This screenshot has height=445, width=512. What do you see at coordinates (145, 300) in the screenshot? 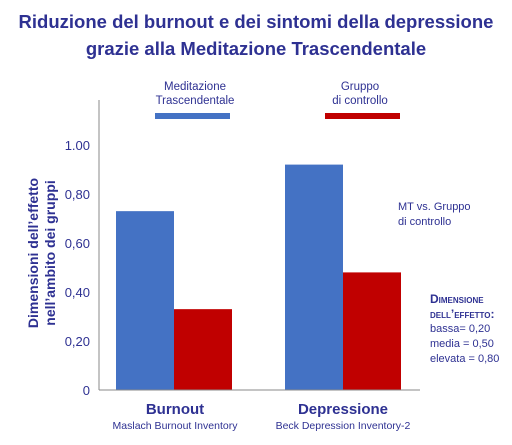
I see `bar-mt-burnout` at bounding box center [145, 300].